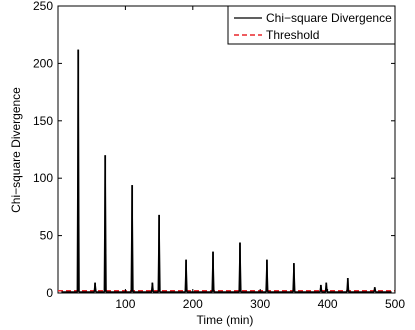 The height and width of the screenshot is (330, 415). Describe the element at coordinates (49, 293) in the screenshot. I see `y-tick-label: 0` at that location.